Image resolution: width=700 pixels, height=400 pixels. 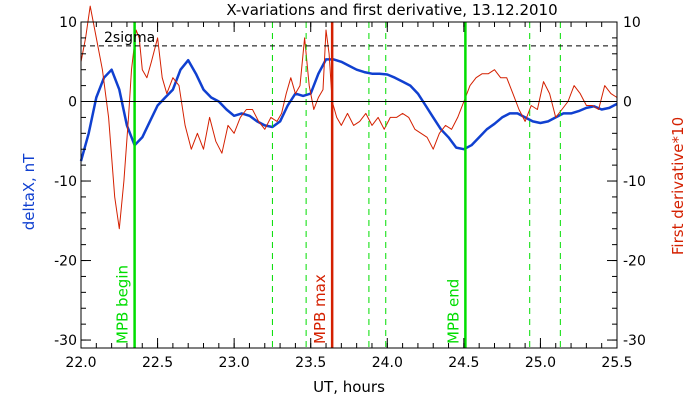 What do you see at coordinates (320, 309) in the screenshot?
I see `event-marker-label: MPB max` at bounding box center [320, 309].